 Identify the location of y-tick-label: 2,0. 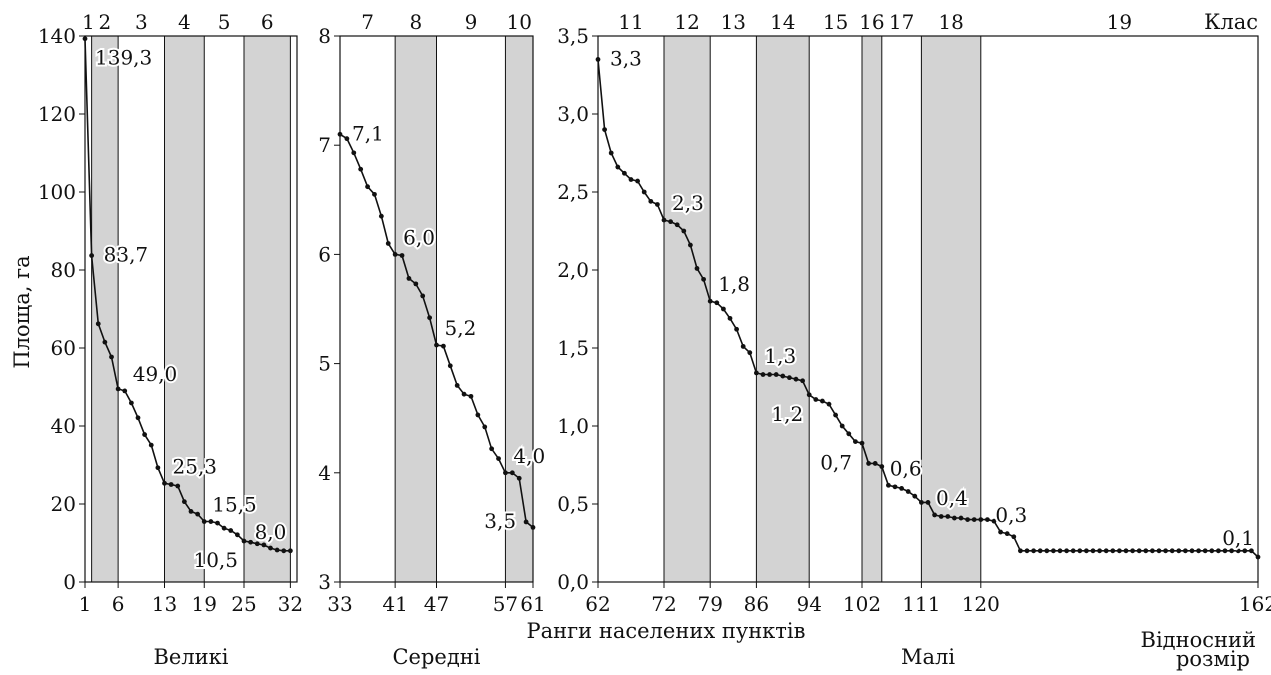
(573, 270).